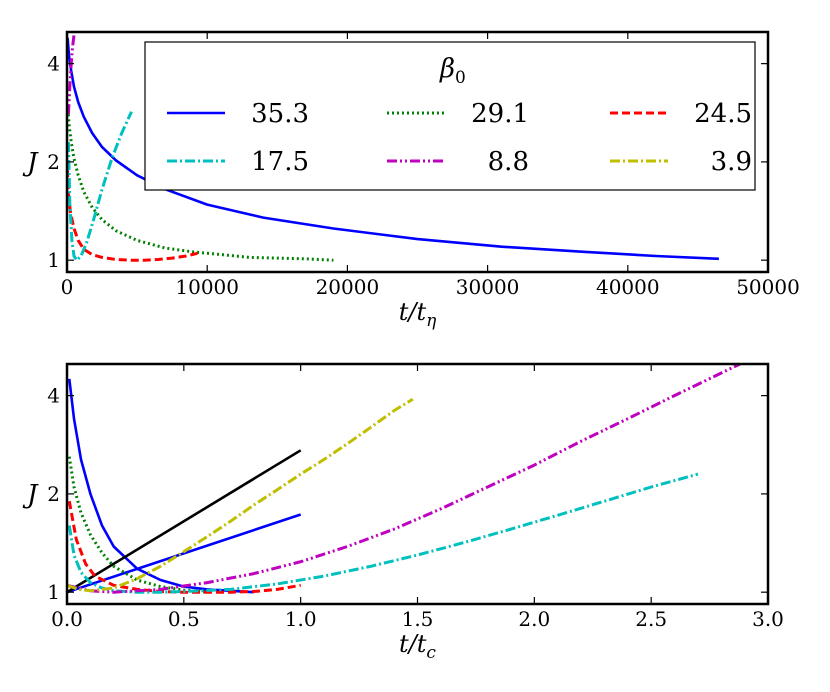 Image resolution: width=830 pixels, height=692 pixels. I want to click on series-line-reference-black-, so click(184, 521).